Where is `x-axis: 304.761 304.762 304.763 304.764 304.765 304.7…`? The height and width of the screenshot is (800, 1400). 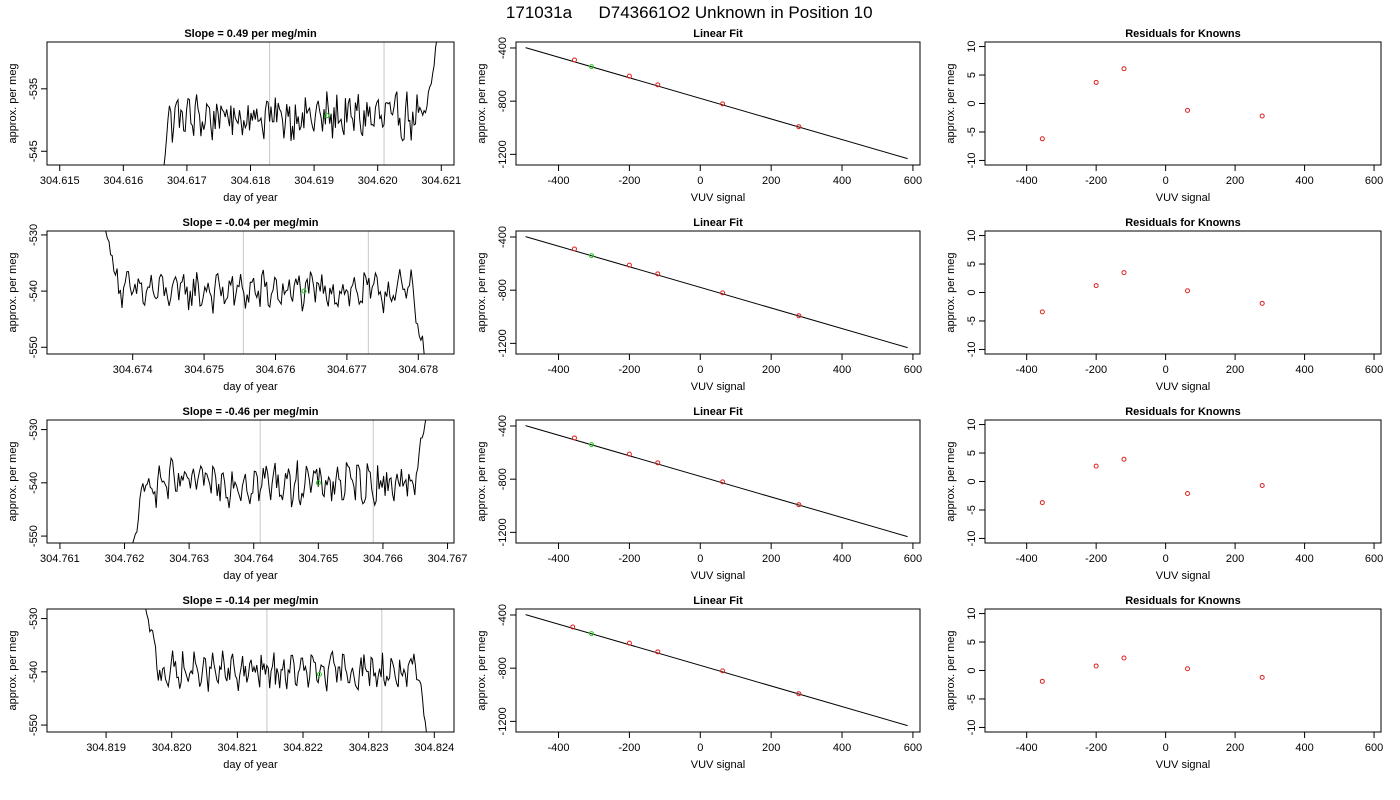
x-axis: 304.761 304.762 304.763 304.764 304.765 304.7… is located at coordinates (253, 554).